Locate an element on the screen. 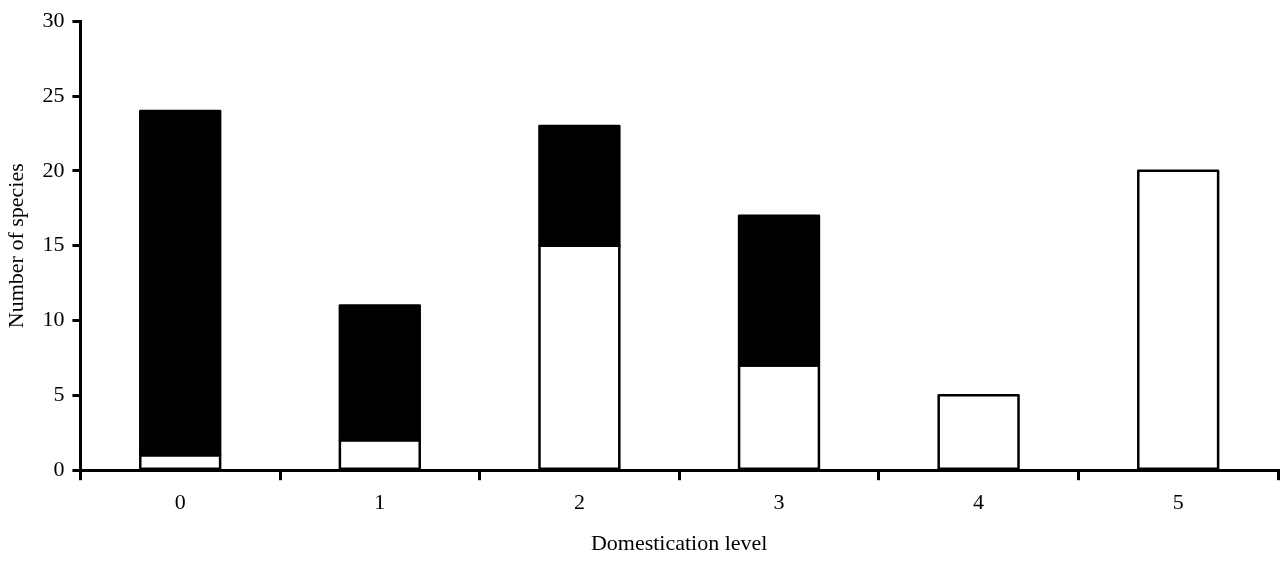 This screenshot has width=1286, height=561. y-tick-label: 5 is located at coordinates (59, 394).